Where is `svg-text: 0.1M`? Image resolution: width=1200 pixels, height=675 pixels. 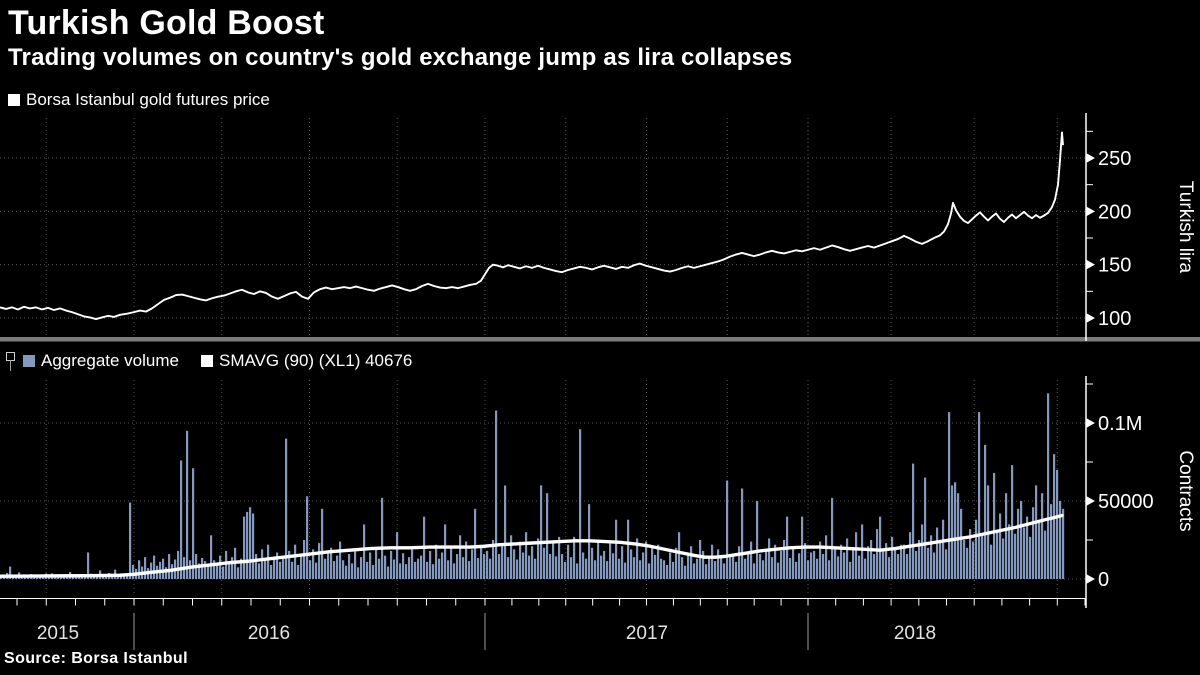 svg-text: 0.1M is located at coordinates (1120, 424).